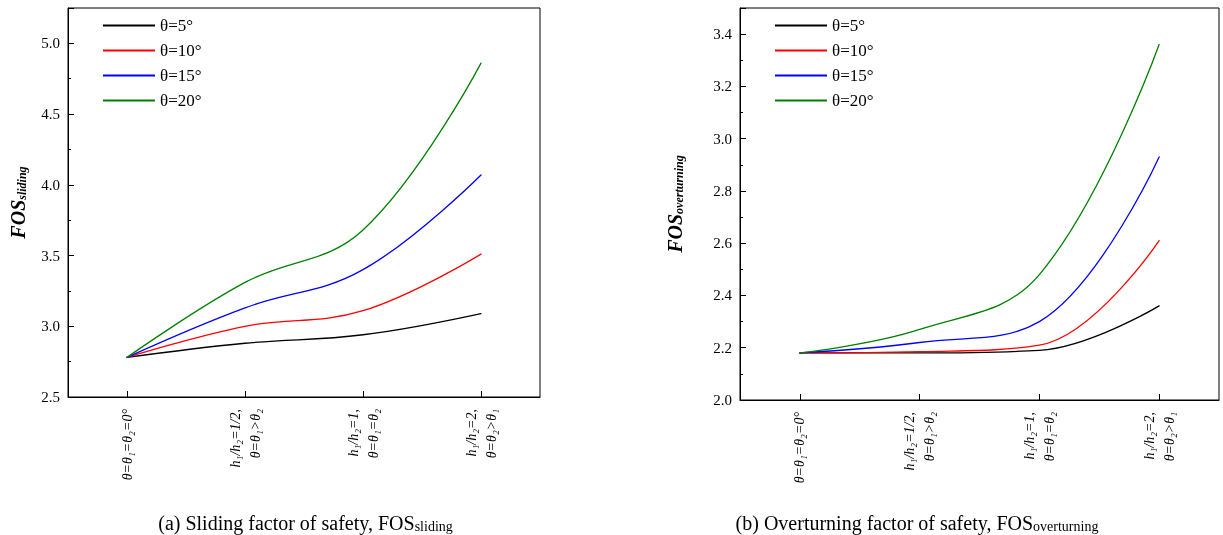  I want to click on y-tick-label: 2.6, so click(723, 243).